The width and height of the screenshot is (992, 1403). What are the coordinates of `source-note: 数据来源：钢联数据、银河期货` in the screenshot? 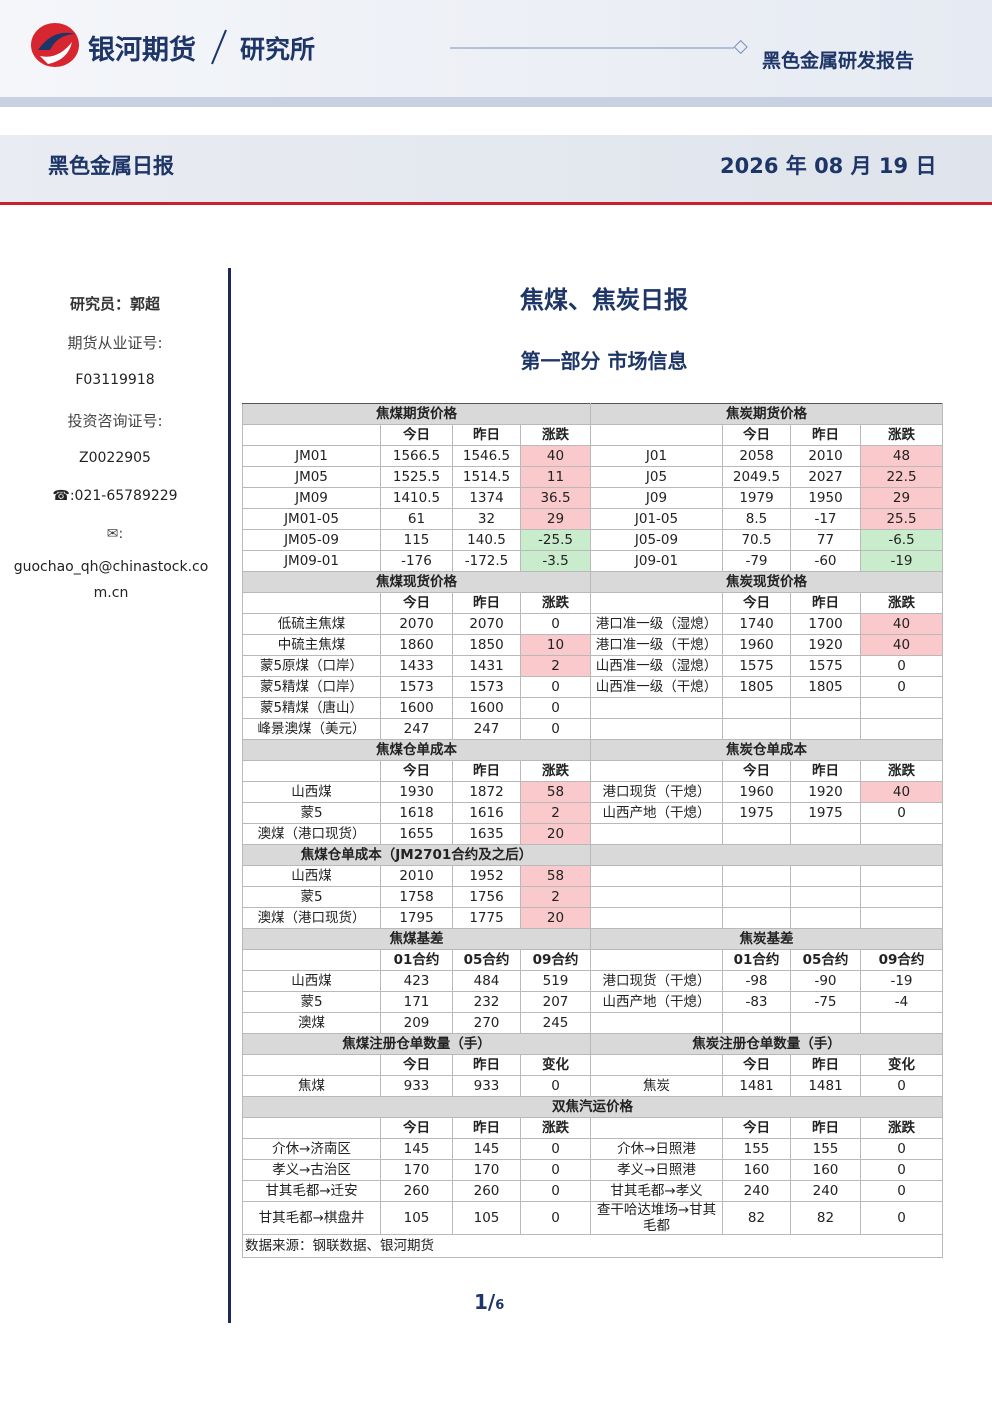 It's located at (592, 1246).